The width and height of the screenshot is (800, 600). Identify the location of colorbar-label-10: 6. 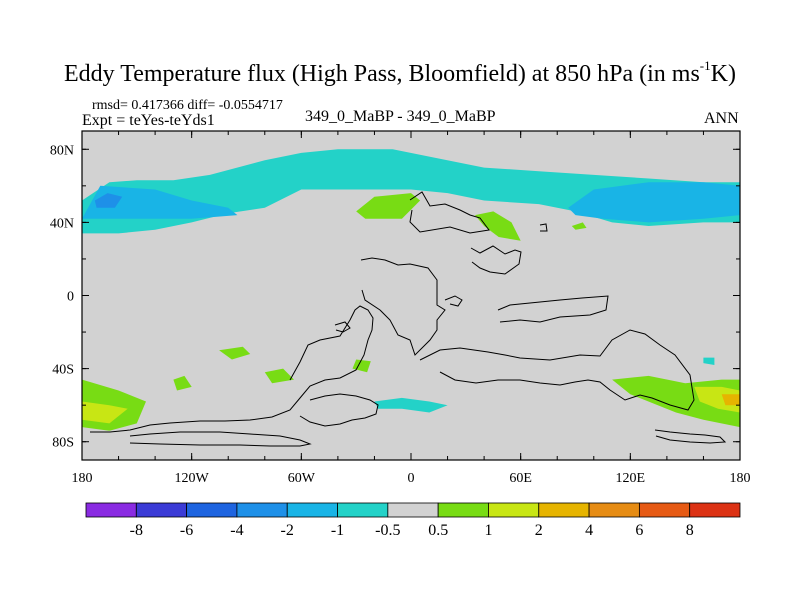
(639, 530).